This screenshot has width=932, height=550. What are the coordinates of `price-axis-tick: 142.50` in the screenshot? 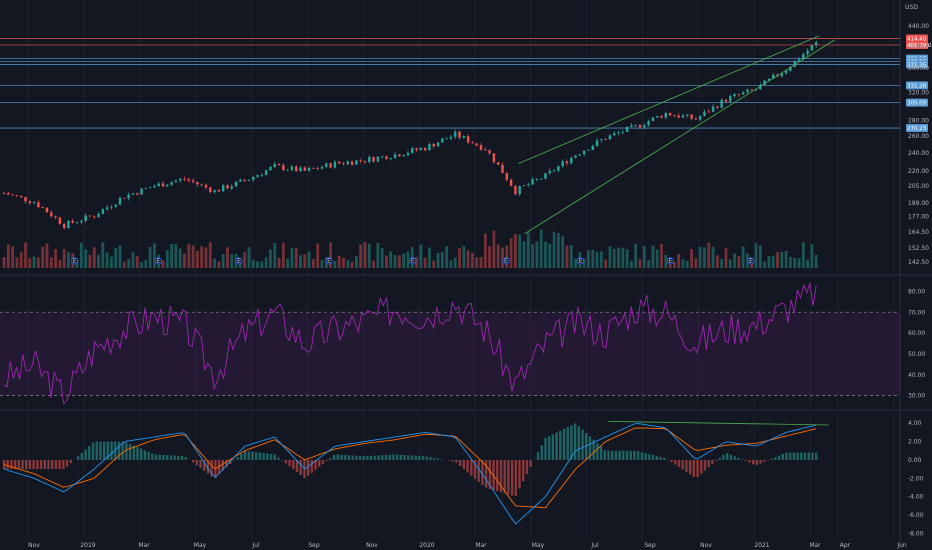 It's located at (918, 262).